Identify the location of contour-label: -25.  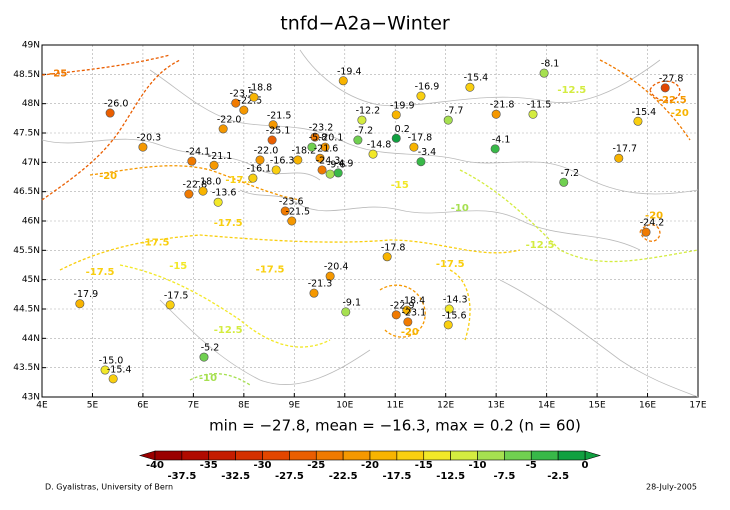
(58, 74).